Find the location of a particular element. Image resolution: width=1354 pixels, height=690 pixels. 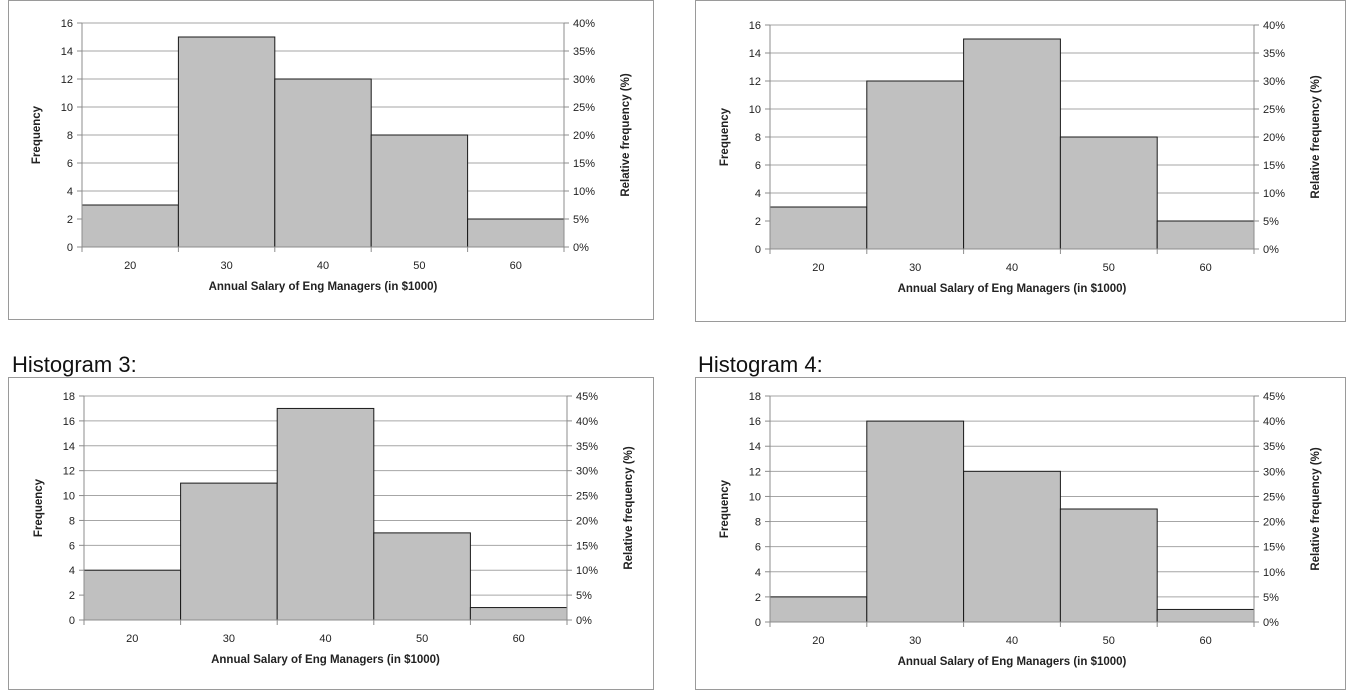

chart-1-x-tick-label: 40 is located at coordinates (323, 266).